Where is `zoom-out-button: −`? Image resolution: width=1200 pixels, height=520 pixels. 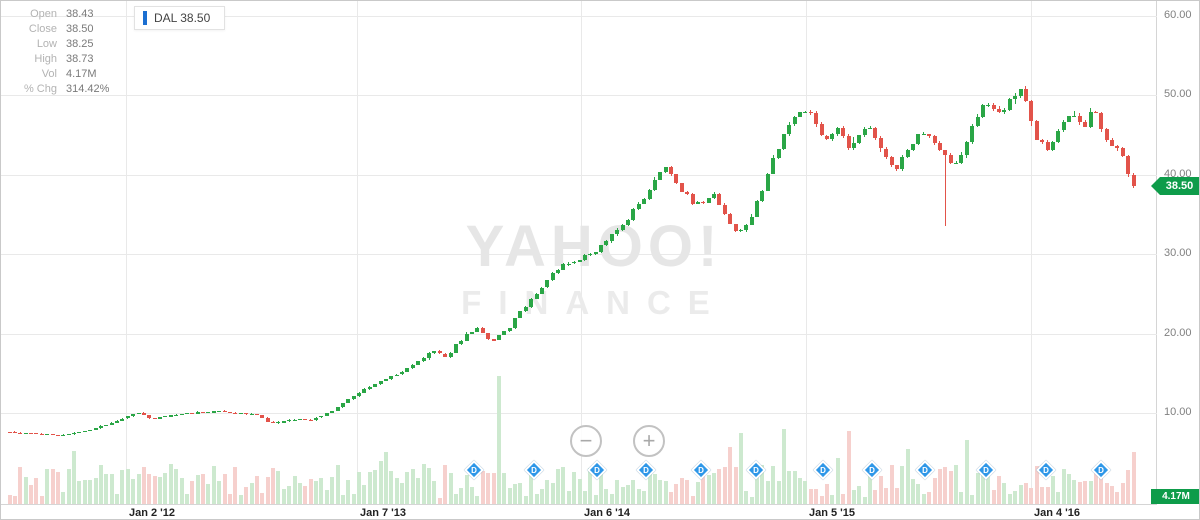 zoom-out-button: − is located at coordinates (586, 441).